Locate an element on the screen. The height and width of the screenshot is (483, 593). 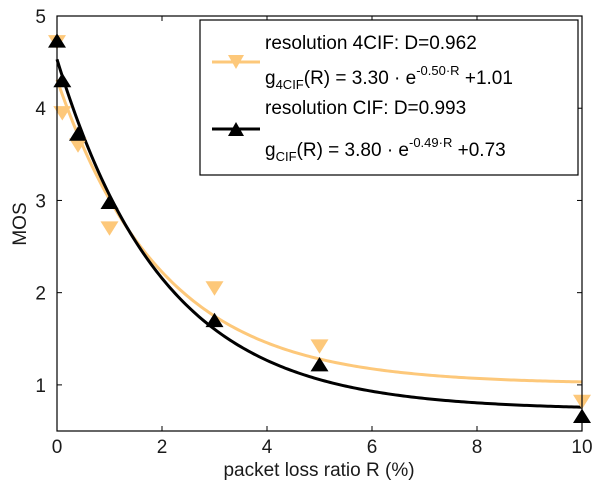
y-tick-label: 1 is located at coordinates (40, 386).